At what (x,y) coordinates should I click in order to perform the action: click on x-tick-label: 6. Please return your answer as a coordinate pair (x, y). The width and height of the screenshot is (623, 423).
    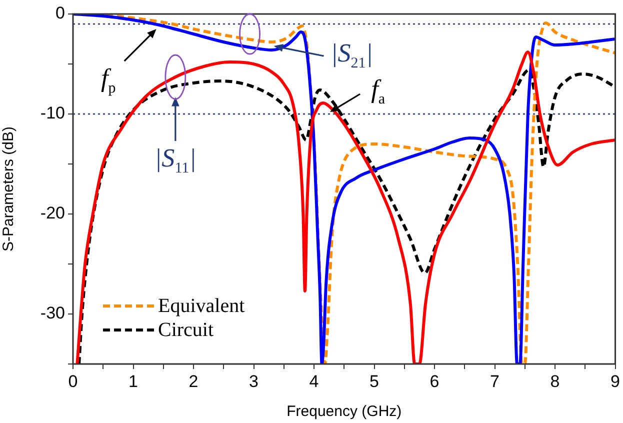
    Looking at the image, I should click on (435, 381).